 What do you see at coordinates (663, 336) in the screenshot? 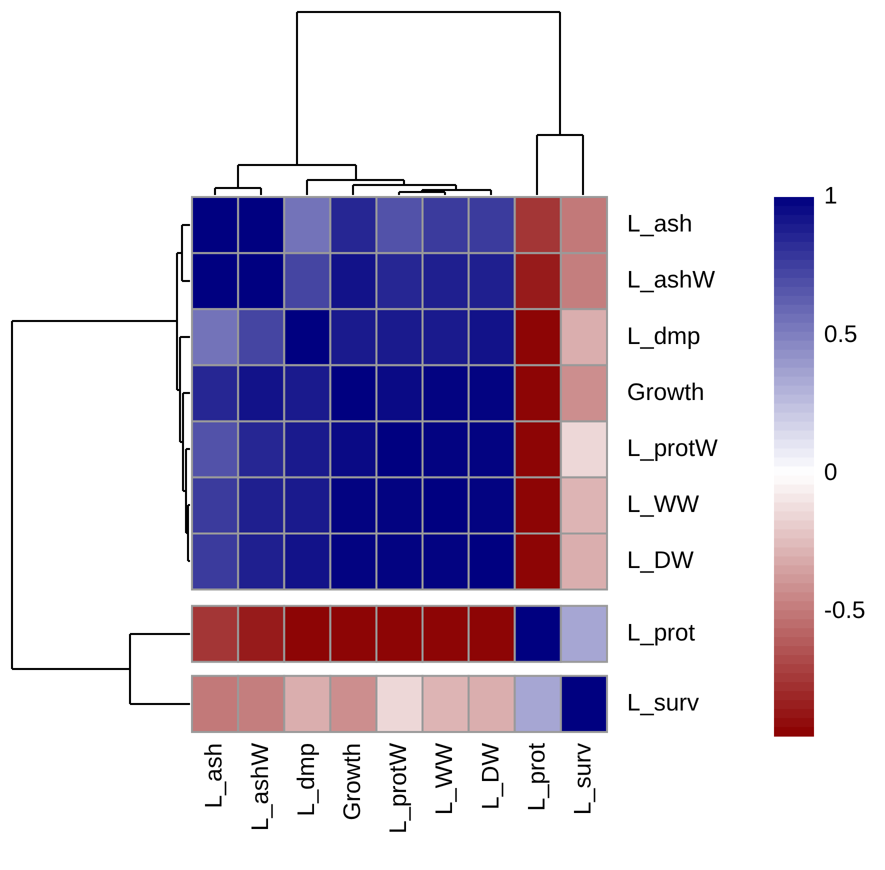
I see `y-tick-label: L_dmp` at bounding box center [663, 336].